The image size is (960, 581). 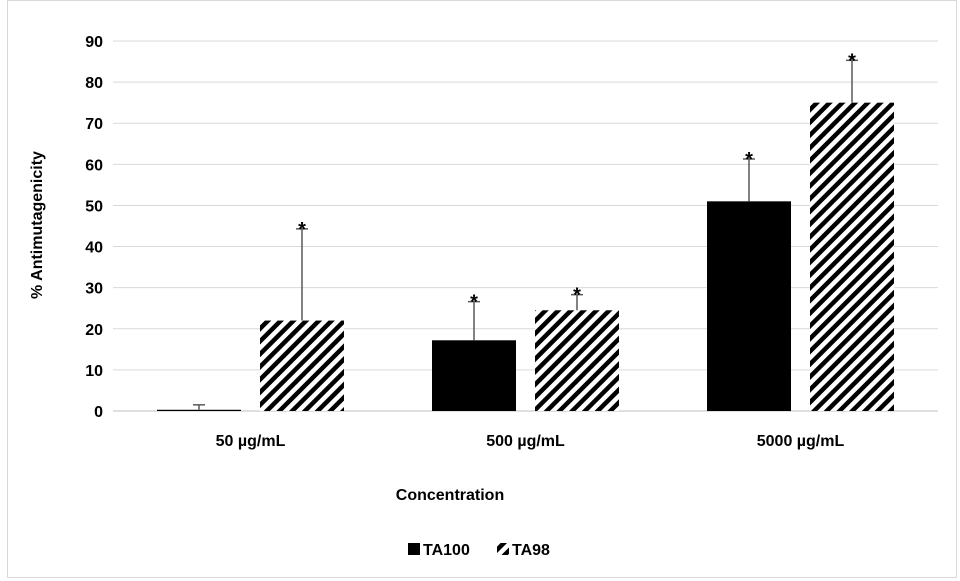 I want to click on x-tick-label: 5000 µg/mL, so click(x=801, y=441).